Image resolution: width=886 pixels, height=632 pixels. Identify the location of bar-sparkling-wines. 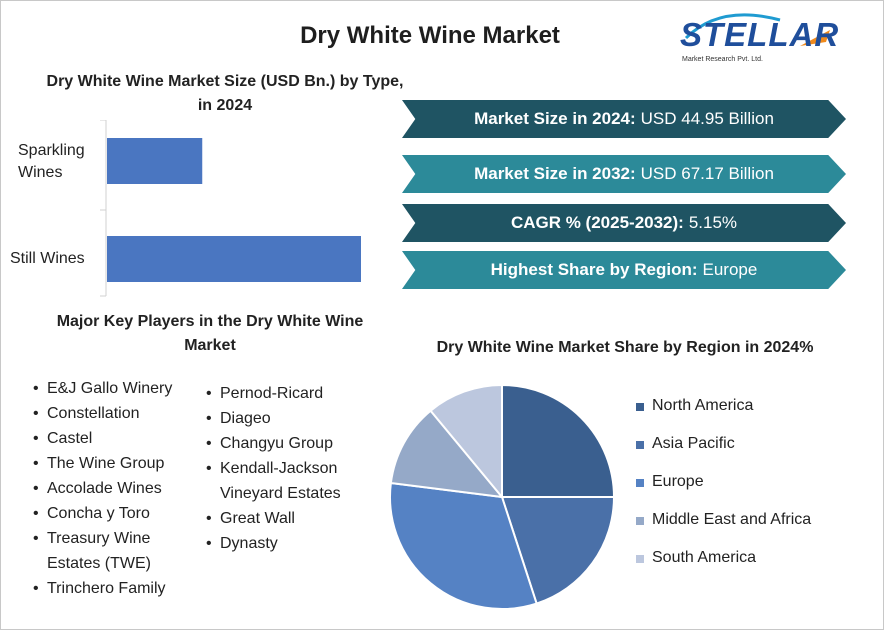
(155, 161).